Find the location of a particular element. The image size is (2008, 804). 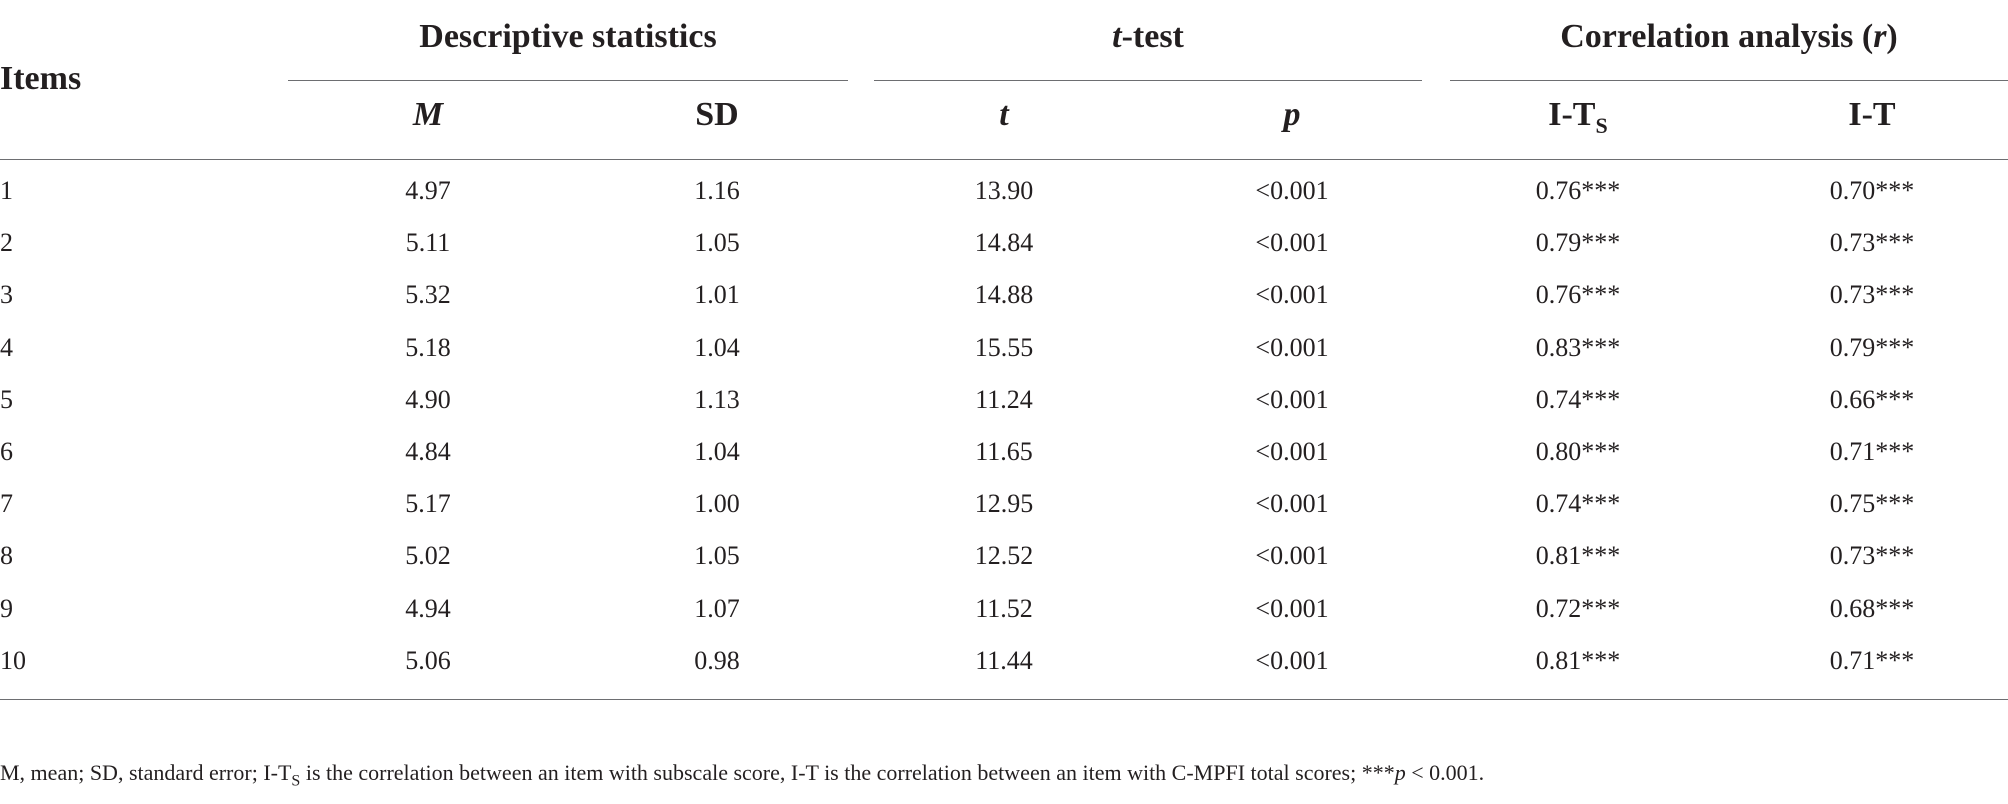

cell-M: 5.02 is located at coordinates (428, 556).